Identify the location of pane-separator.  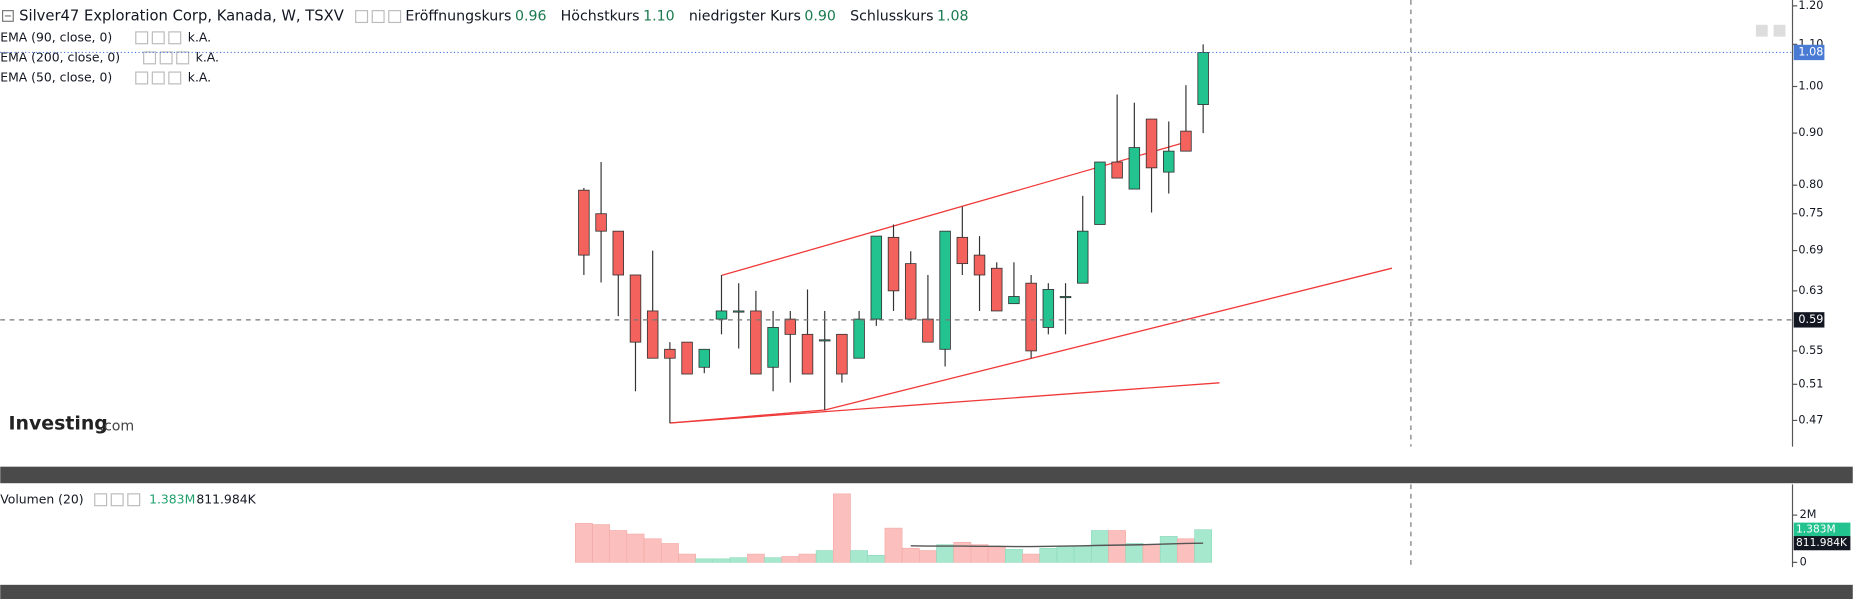
(926, 591).